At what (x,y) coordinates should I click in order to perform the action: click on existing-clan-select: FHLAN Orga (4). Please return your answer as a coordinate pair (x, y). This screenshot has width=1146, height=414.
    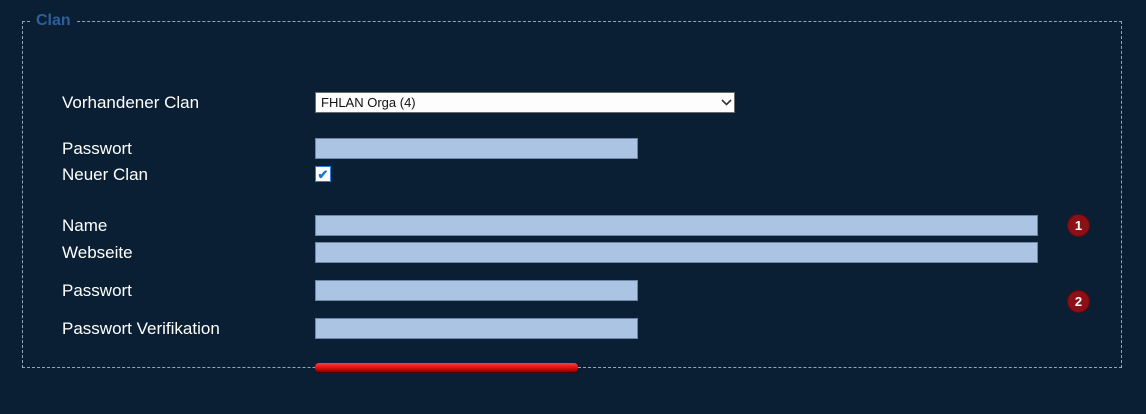
    Looking at the image, I should click on (525, 102).